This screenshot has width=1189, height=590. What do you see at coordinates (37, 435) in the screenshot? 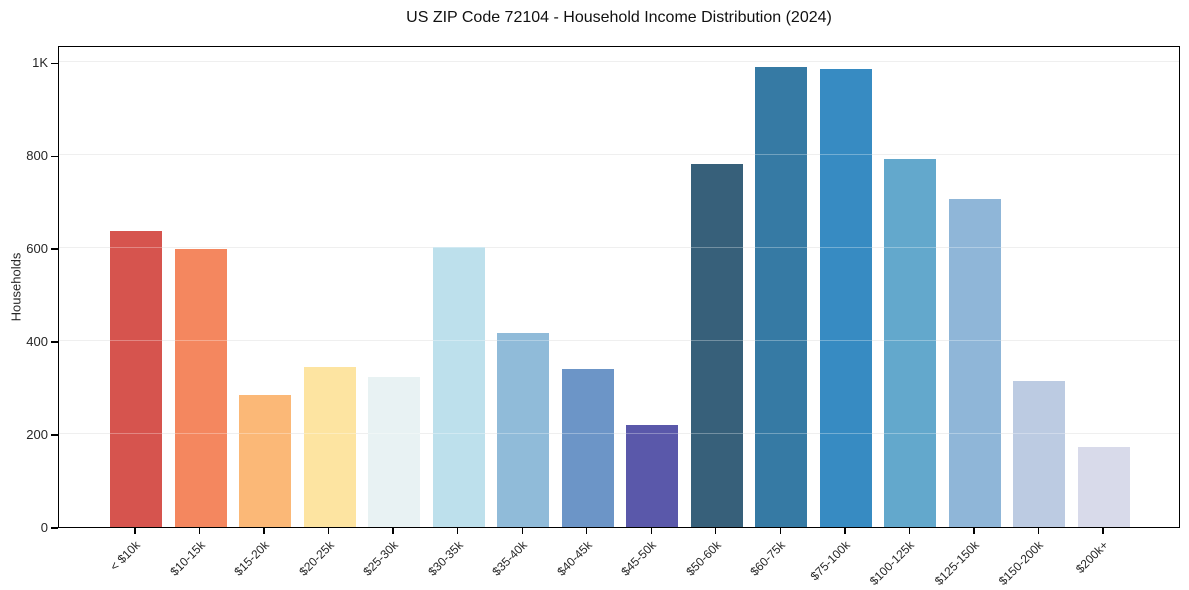
I see `y-tick-label-200: 200` at bounding box center [37, 435].